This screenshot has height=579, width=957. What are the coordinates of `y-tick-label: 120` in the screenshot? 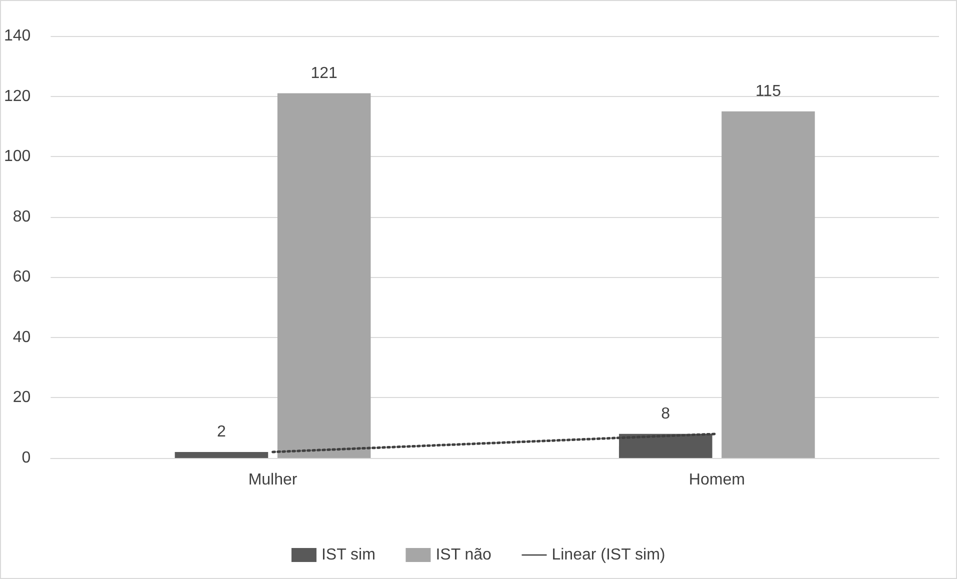 It's located at (17, 96).